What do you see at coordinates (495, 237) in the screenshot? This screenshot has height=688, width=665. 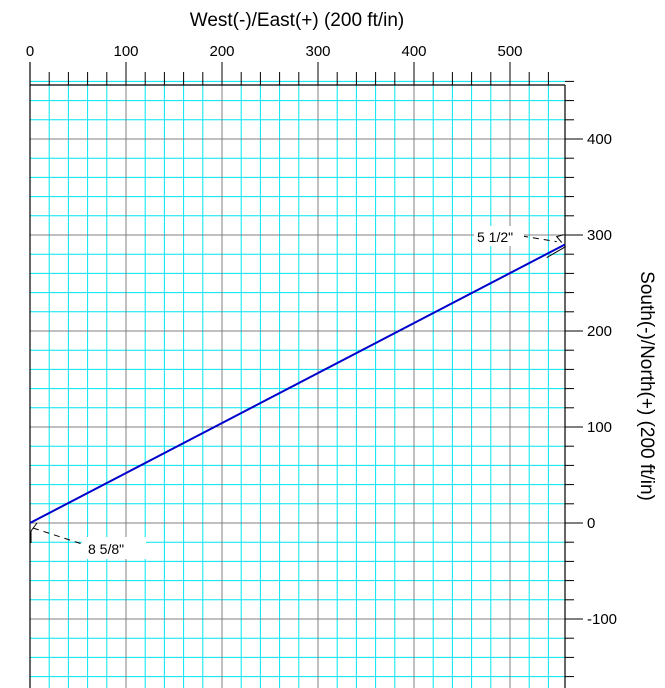 I see `casing-label: 5 1/2"` at bounding box center [495, 237].